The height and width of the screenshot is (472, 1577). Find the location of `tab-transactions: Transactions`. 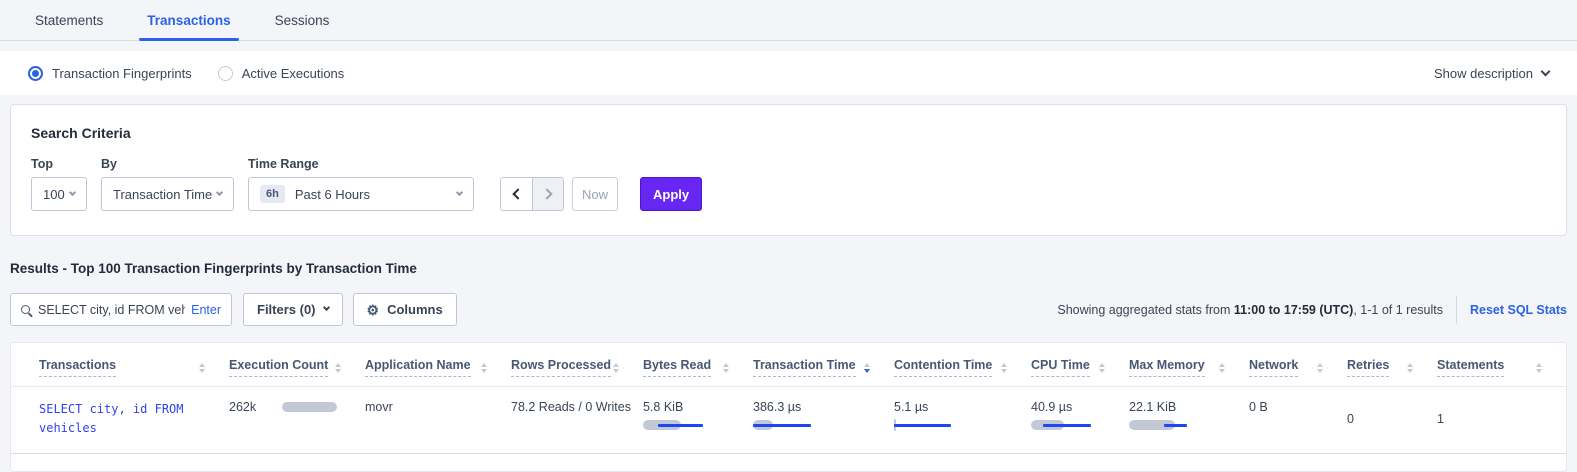

tab-transactions: Transactions is located at coordinates (189, 20).